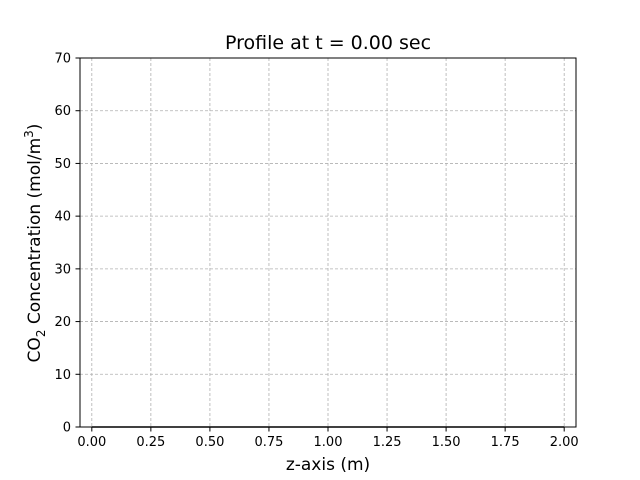 This screenshot has height=480, width=640. What do you see at coordinates (29, 134) in the screenshot?
I see `y-axis-label-superscript: 3` at bounding box center [29, 134].